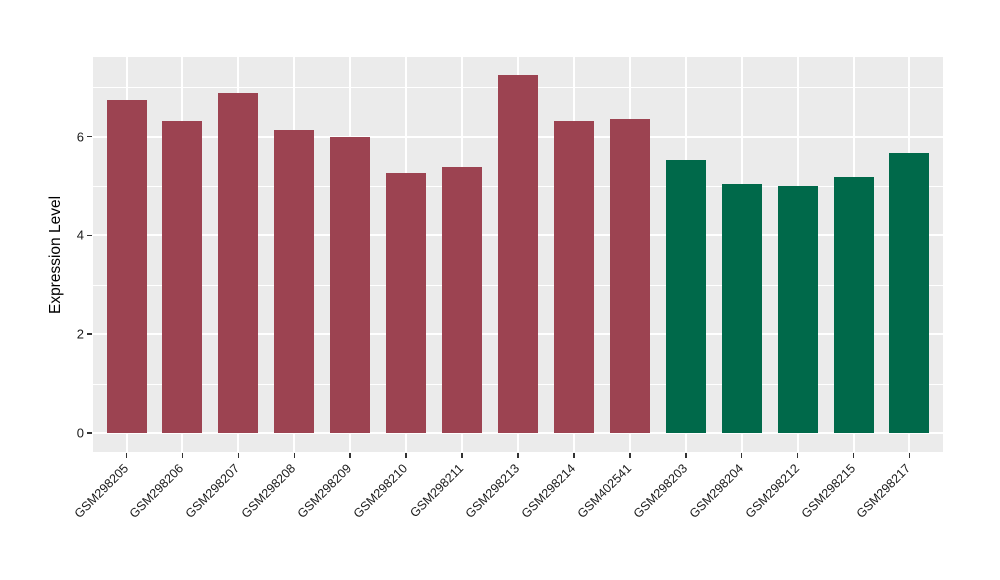  Describe the element at coordinates (741, 308) in the screenshot. I see `bar-GSM298204` at that location.